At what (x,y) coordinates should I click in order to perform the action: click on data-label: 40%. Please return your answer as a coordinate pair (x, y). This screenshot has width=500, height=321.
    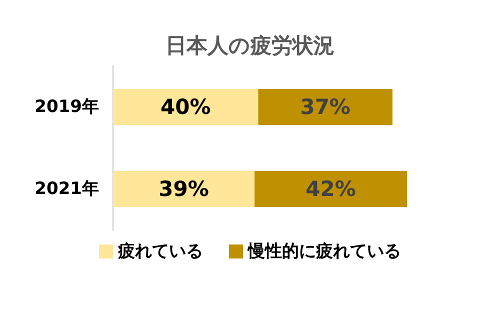
    Looking at the image, I should click on (185, 107).